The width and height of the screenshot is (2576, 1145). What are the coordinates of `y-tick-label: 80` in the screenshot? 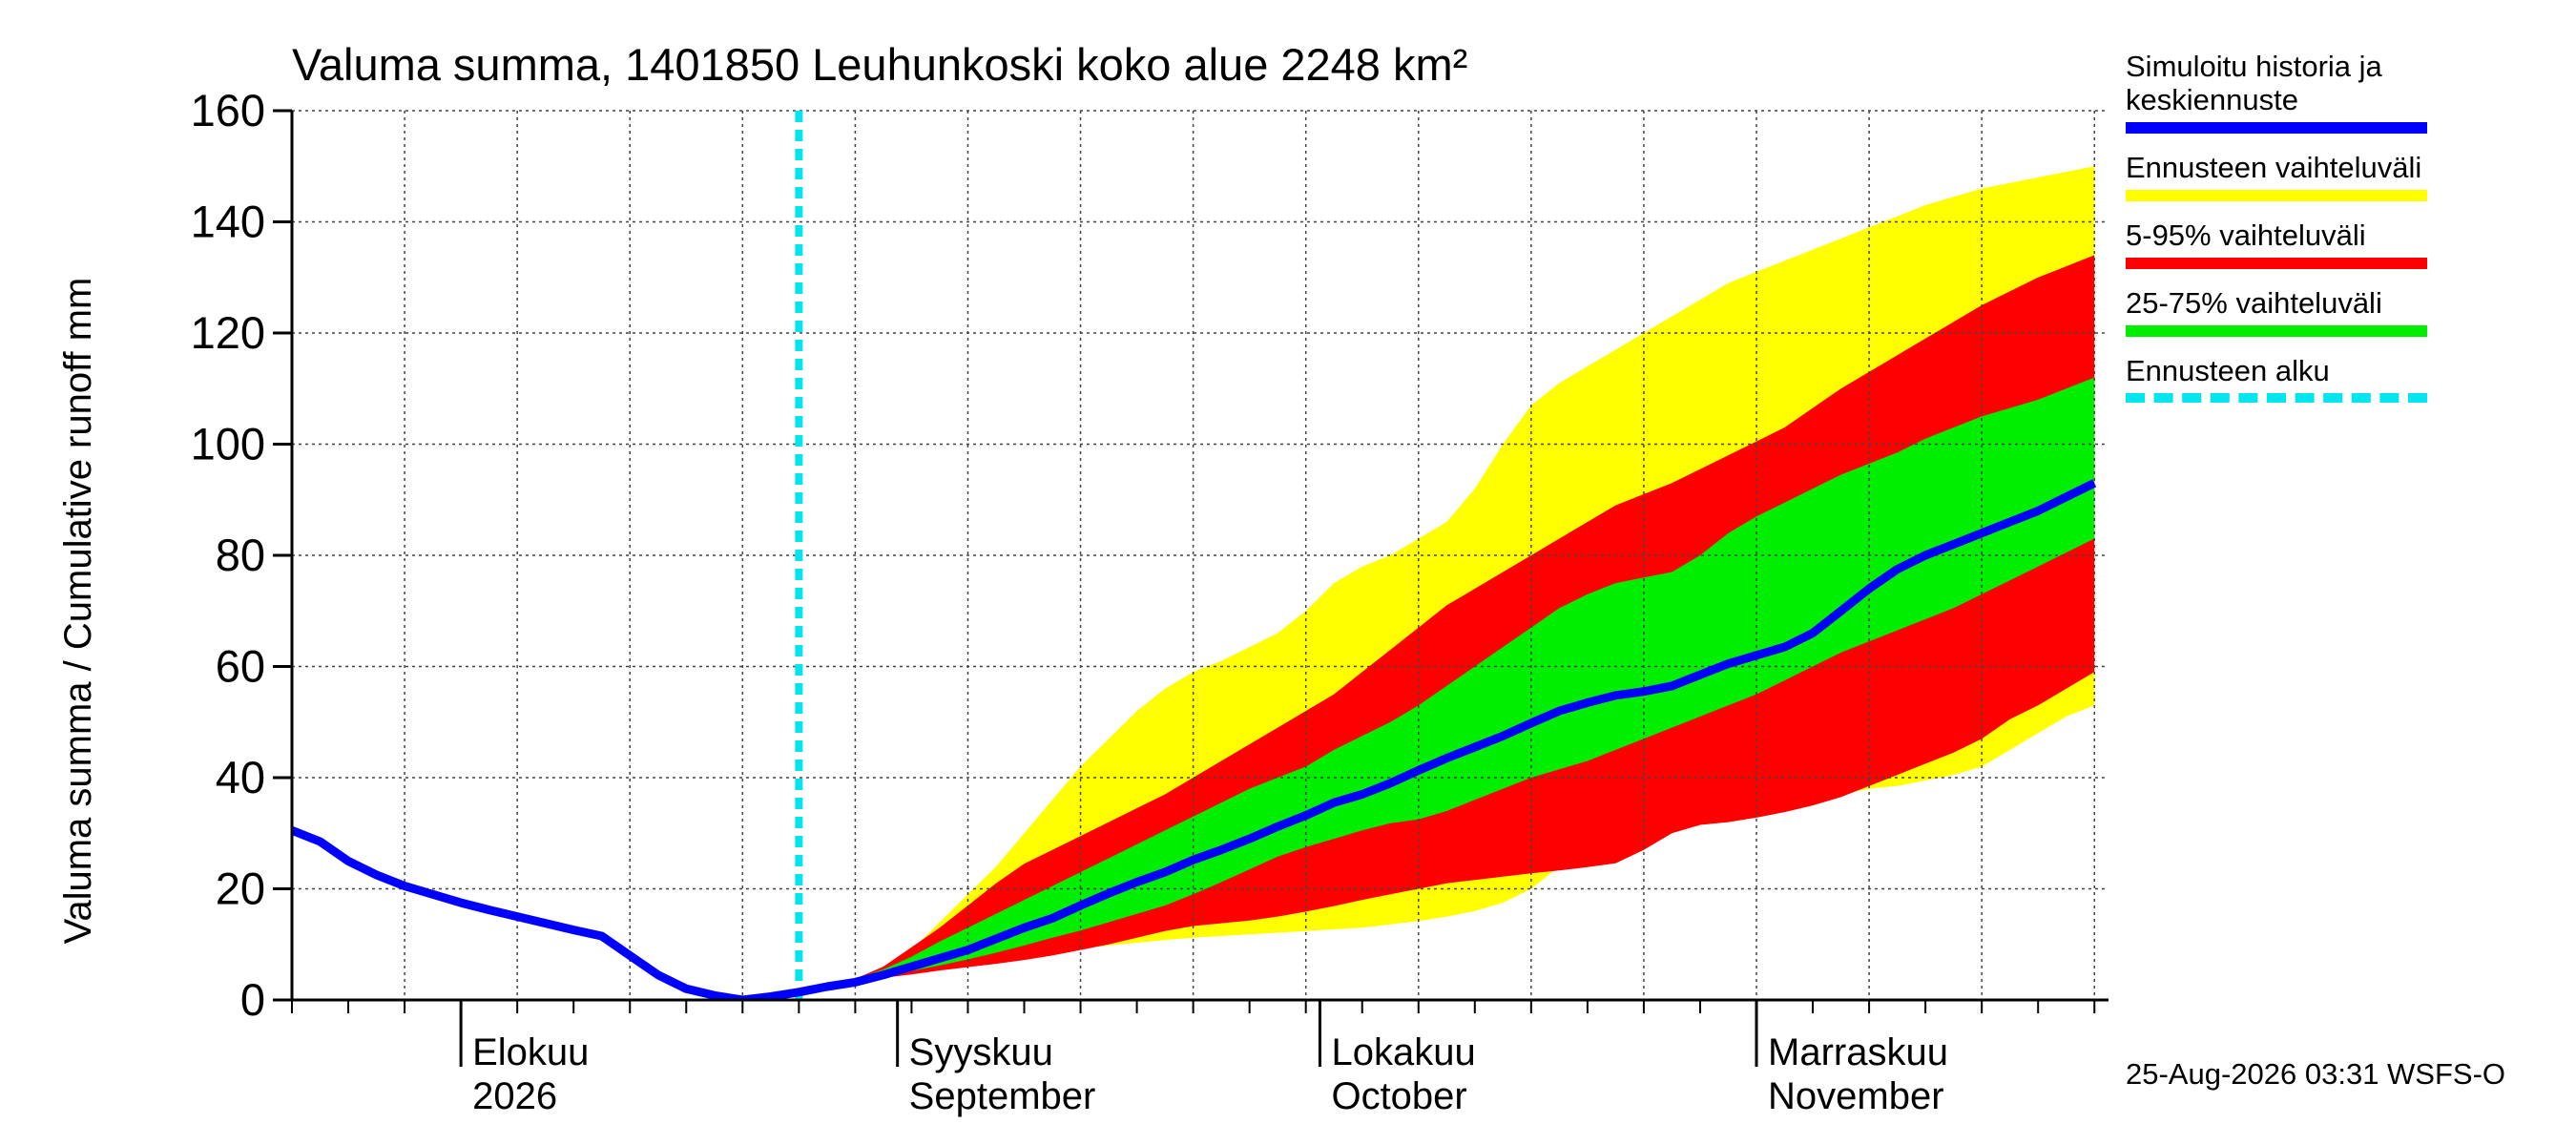 It's located at (240, 555).